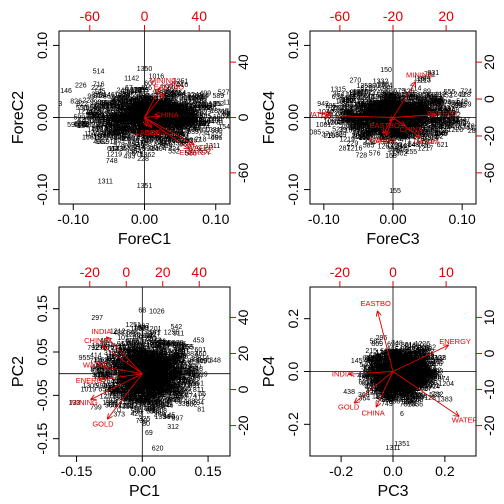 The image size is (504, 504). Describe the element at coordinates (356, 126) in the screenshot. I see `observation-label: 1169` at that location.